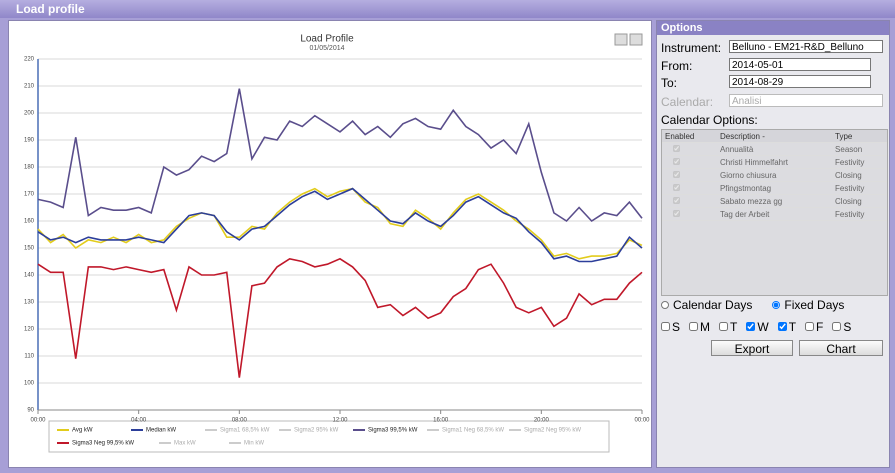  Describe the element at coordinates (240, 421) in the screenshot. I see `x-tick-label: 08:00` at that location.